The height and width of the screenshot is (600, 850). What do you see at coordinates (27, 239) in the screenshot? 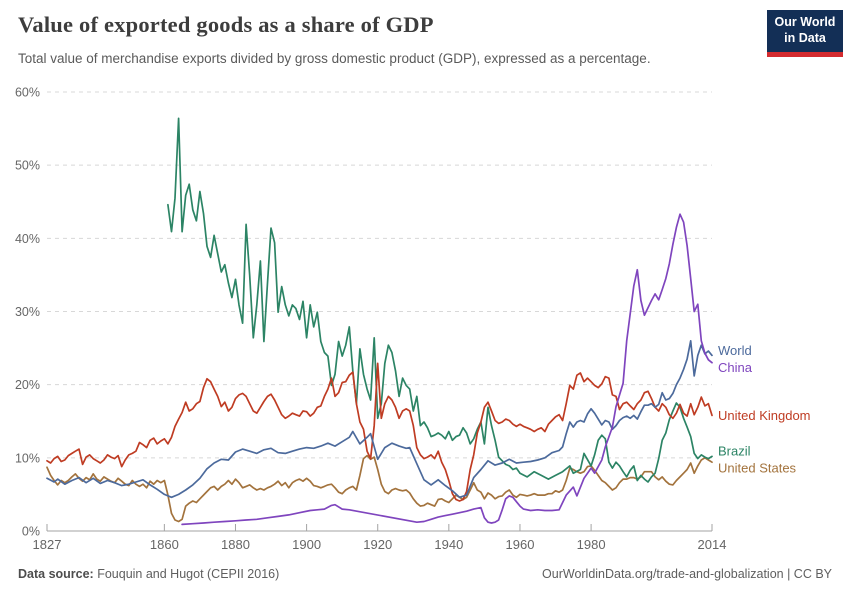
I see `y-tick-label-40: 40%` at bounding box center [27, 239].